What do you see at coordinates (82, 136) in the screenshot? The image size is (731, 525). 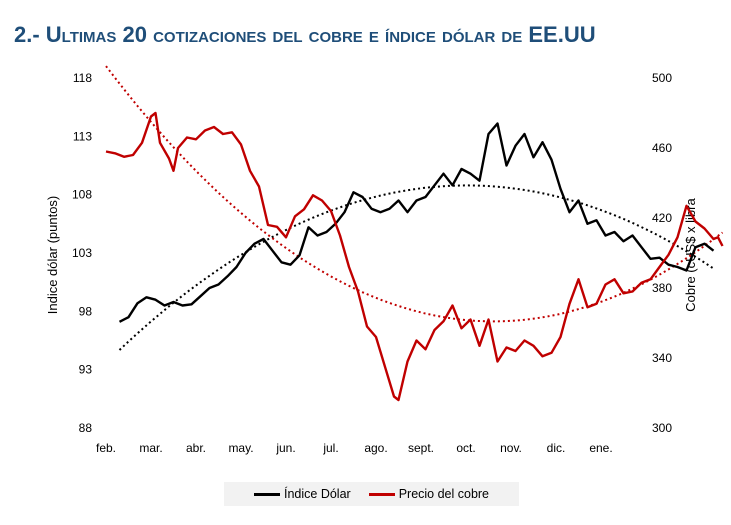 I see `y-left-tick-label: 113` at bounding box center [82, 136].